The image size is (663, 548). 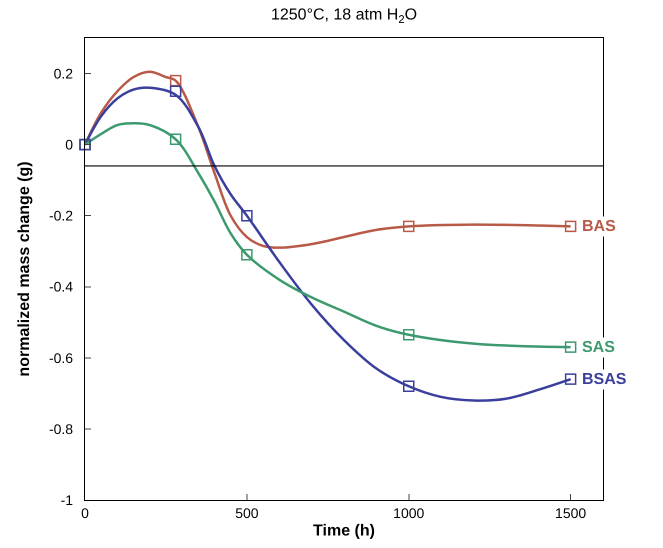 What do you see at coordinates (344, 531) in the screenshot?
I see `x-axis-title: Time (h)` at bounding box center [344, 531].